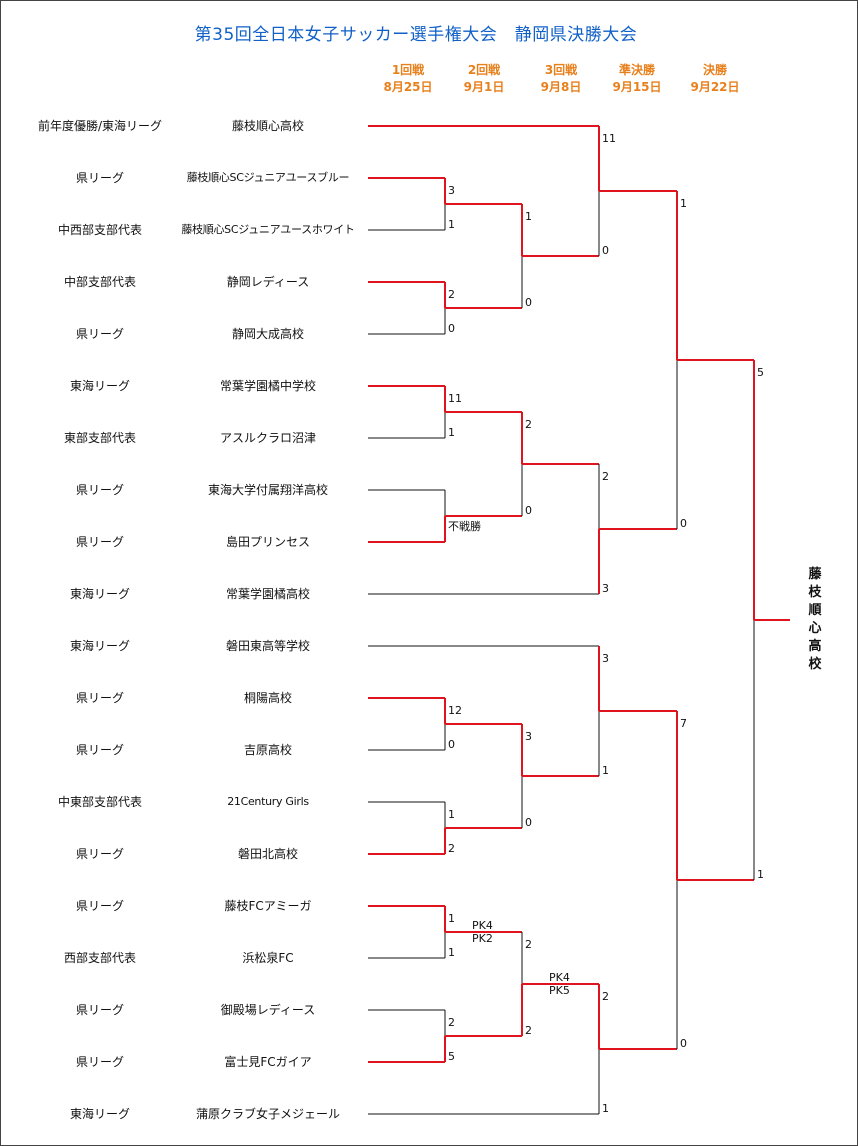  Describe the element at coordinates (267, 750) in the screenshot. I see `team-name: 吉原高校` at that location.